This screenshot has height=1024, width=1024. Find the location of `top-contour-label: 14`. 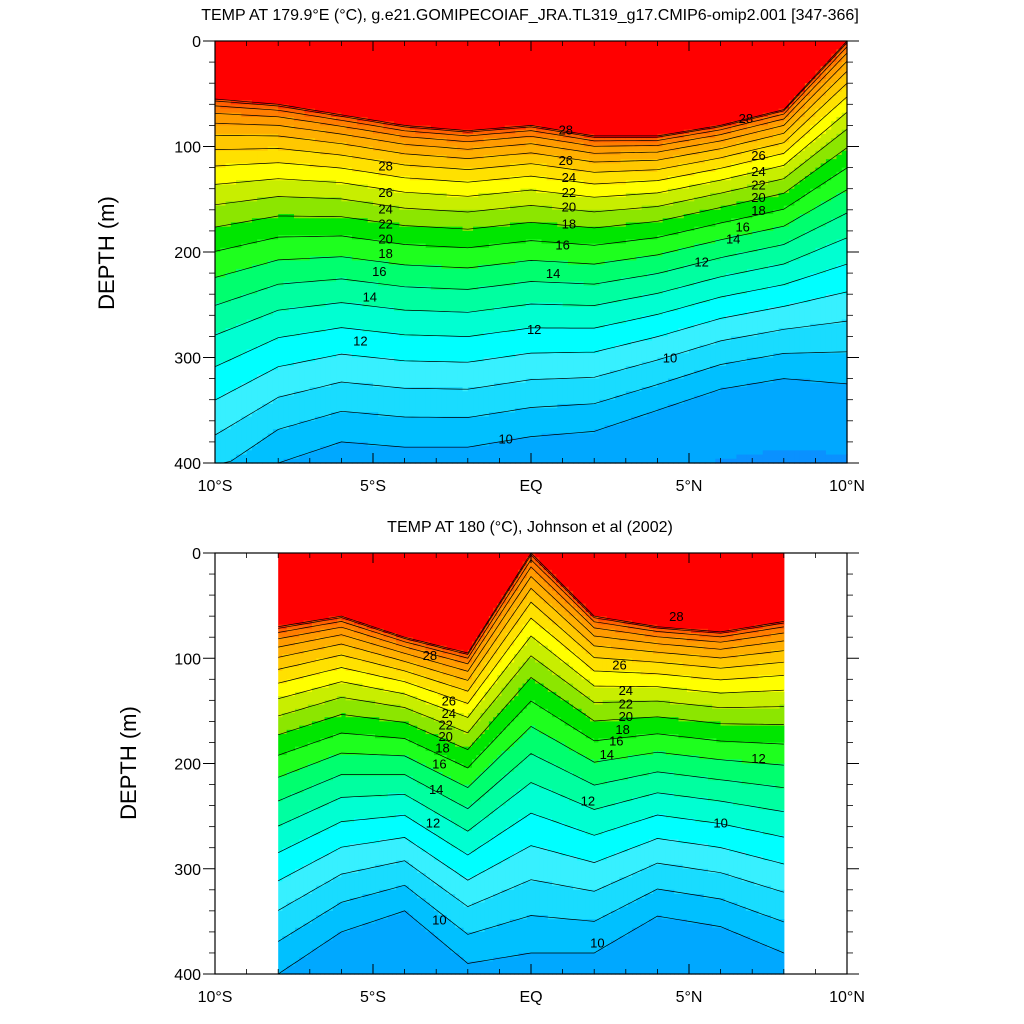

top-contour-label: 14 is located at coordinates (370, 296).